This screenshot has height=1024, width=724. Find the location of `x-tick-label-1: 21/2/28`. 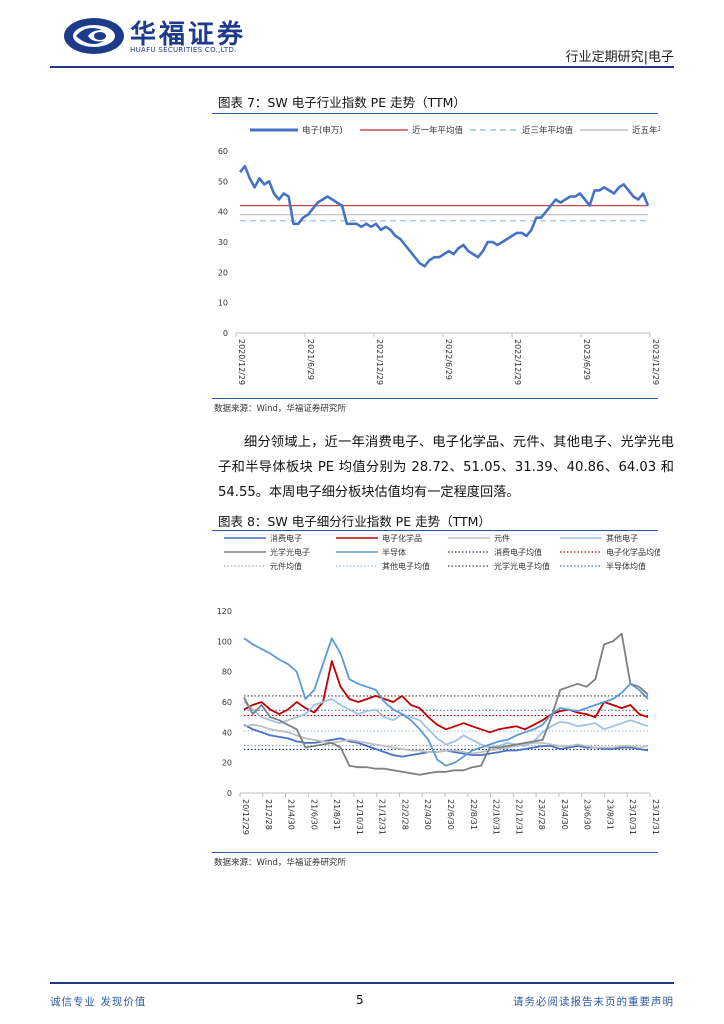

x-tick-label-1: 21/2/28 is located at coordinates (268, 814).